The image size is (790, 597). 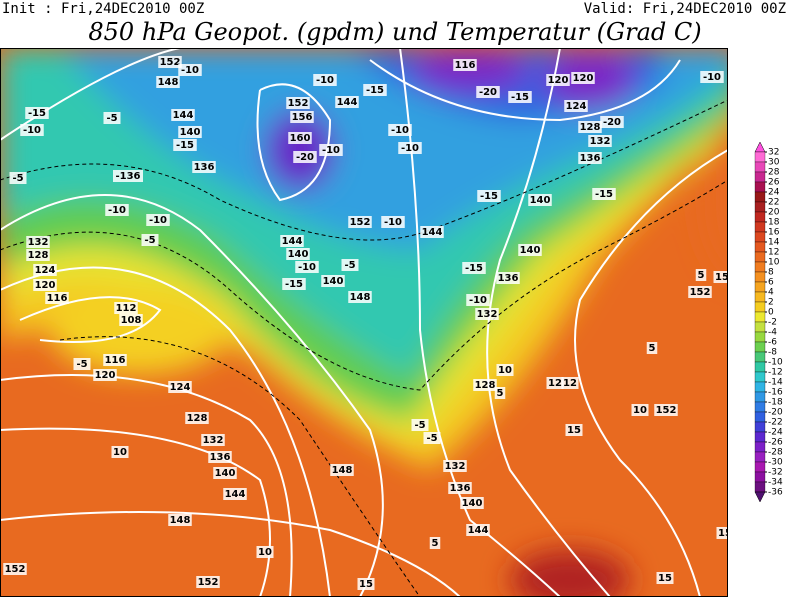 What do you see at coordinates (774, 183) in the screenshot?
I see `colorbar-label: 26` at bounding box center [774, 183].